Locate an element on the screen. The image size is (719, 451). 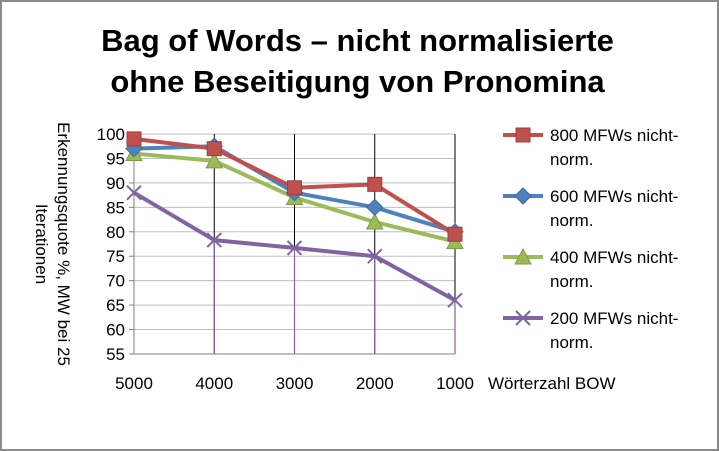
y-tick-label: 55 is located at coordinates (115, 354).